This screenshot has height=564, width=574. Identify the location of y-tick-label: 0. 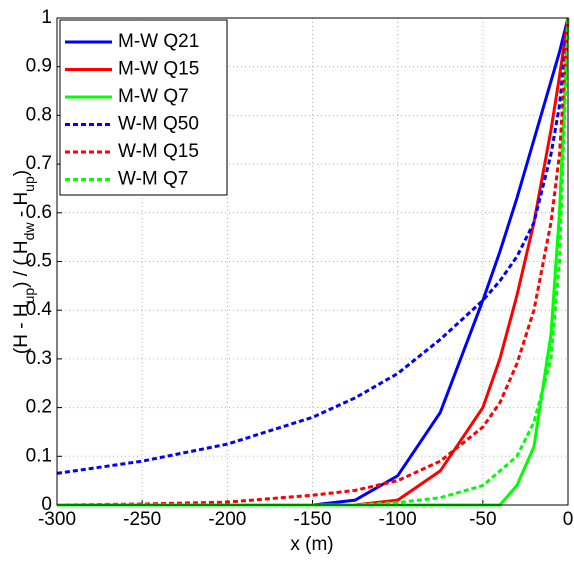
(46, 504).